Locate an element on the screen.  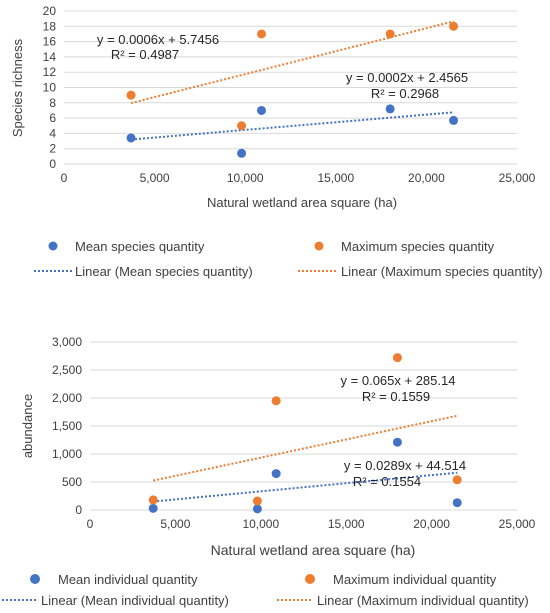
legend-label-max: Maximum individual quantity is located at coordinates (415, 579).